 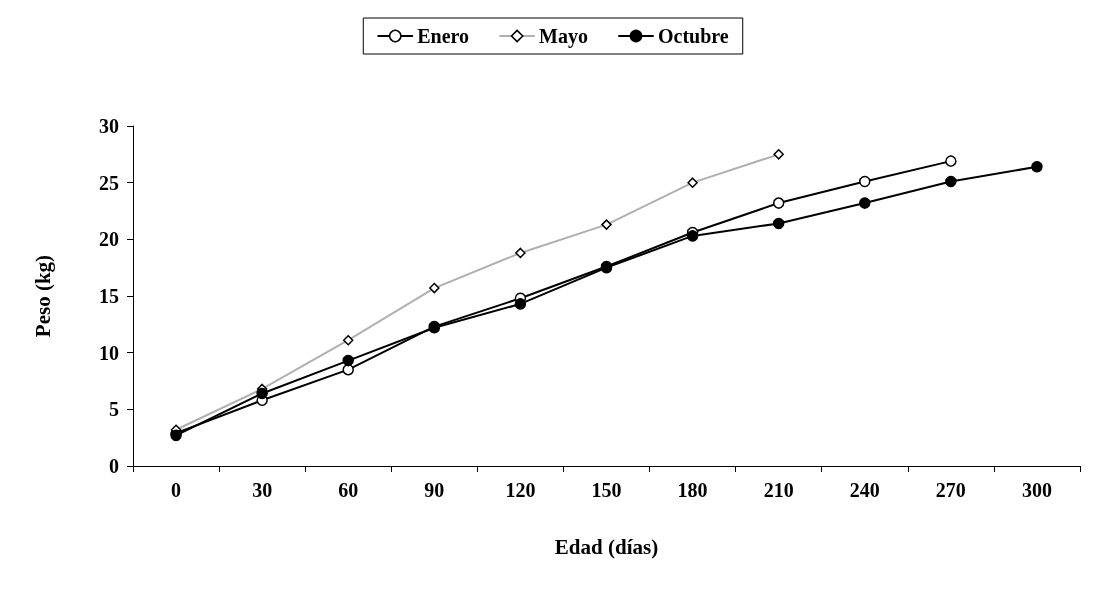 What do you see at coordinates (692, 490) in the screenshot?
I see `x-tick-label: 180` at bounding box center [692, 490].